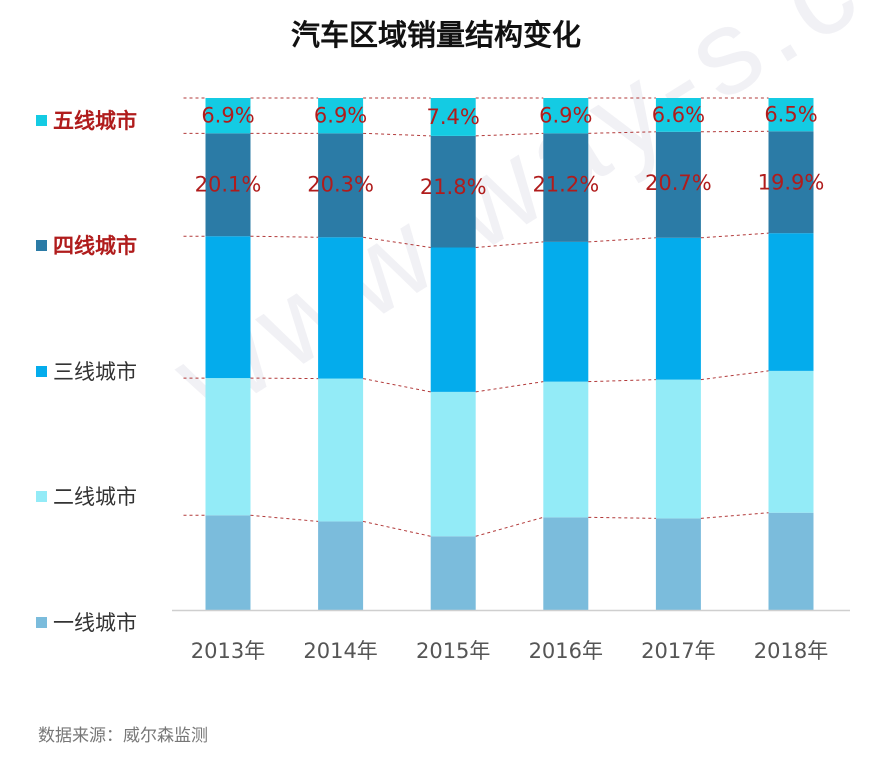 The width and height of the screenshot is (872, 758). What do you see at coordinates (95, 372) in the screenshot?
I see `legend-label-3: 三线城市` at bounding box center [95, 372].